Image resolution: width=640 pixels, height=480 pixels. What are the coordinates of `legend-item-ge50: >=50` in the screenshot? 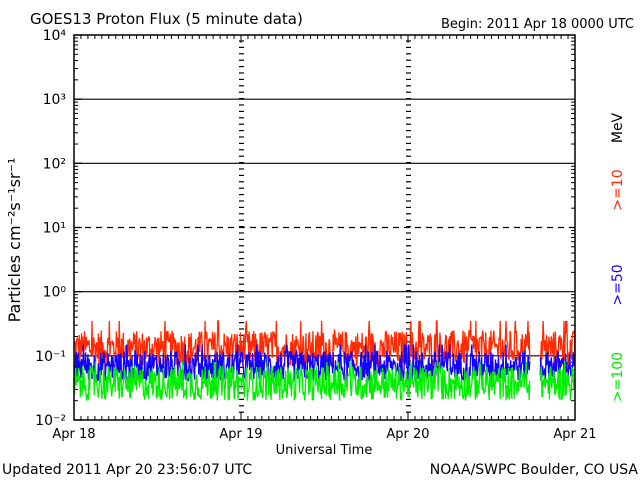 It's located at (618, 284).